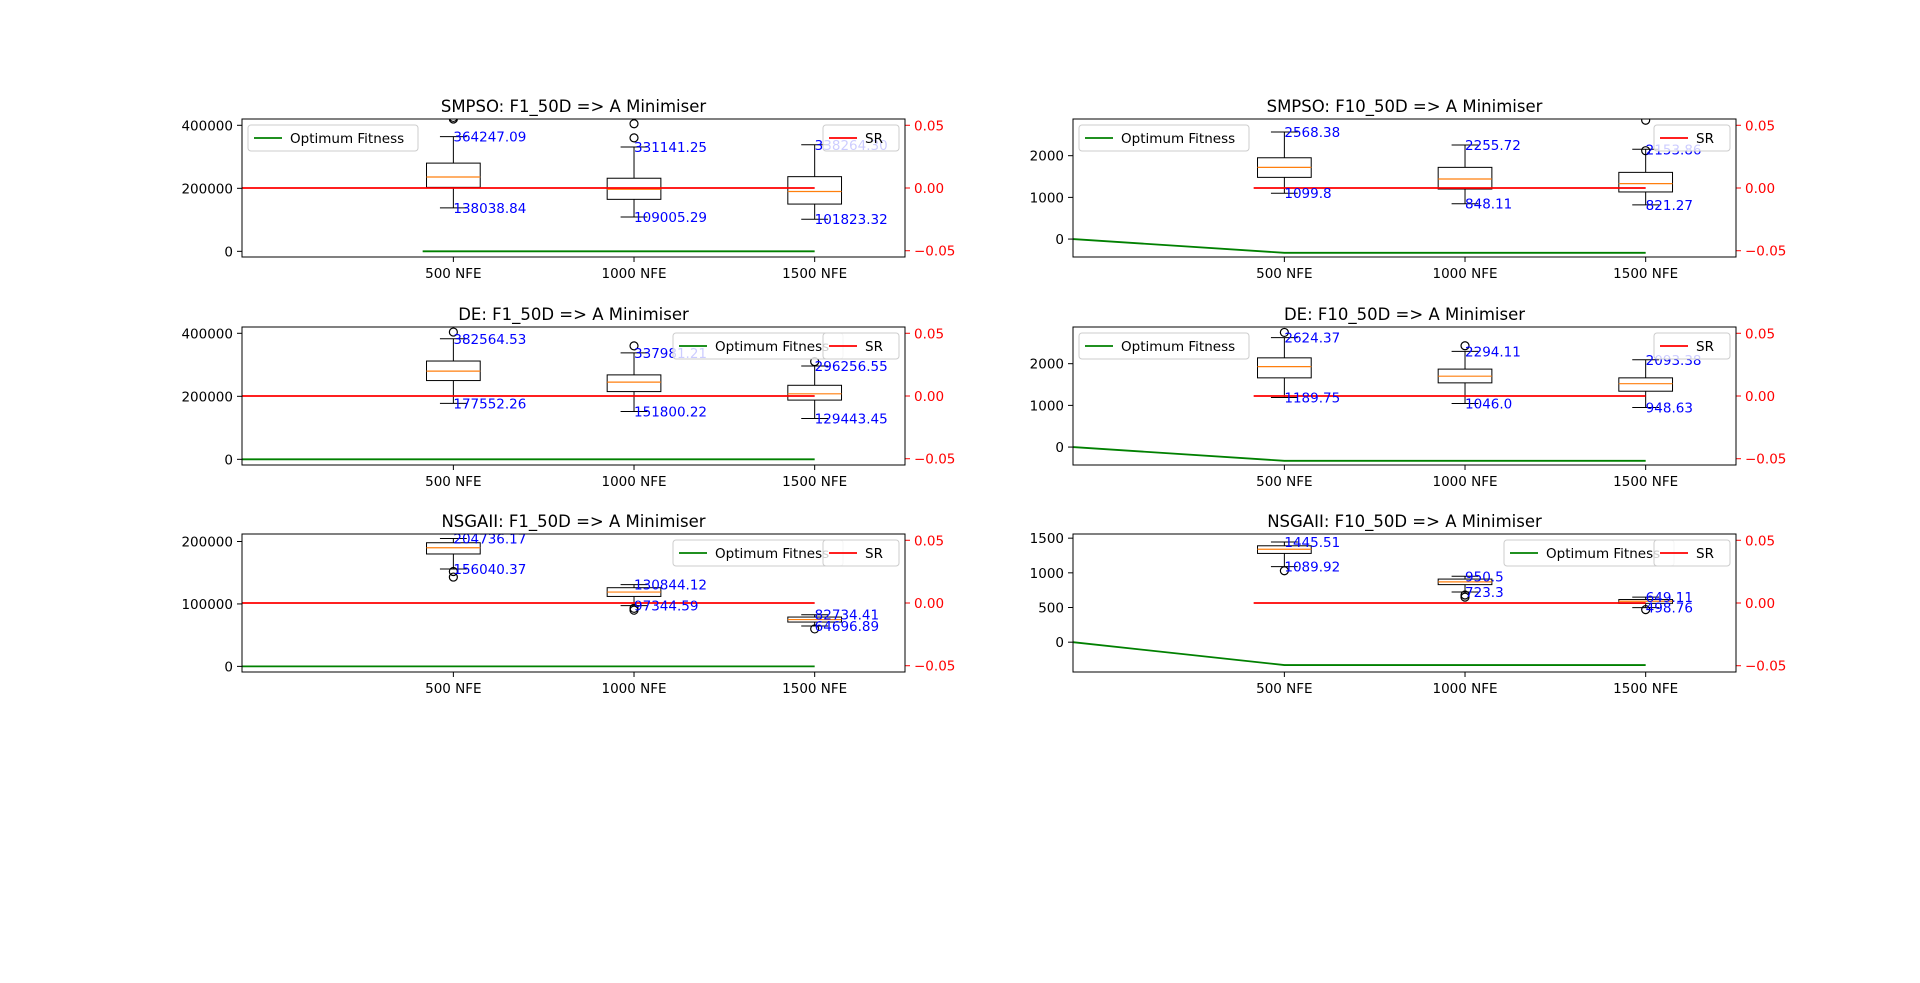 This screenshot has height=983, width=1920. Describe the element at coordinates (1359, 653) in the screenshot. I see `optimum-fitness-line` at that location.